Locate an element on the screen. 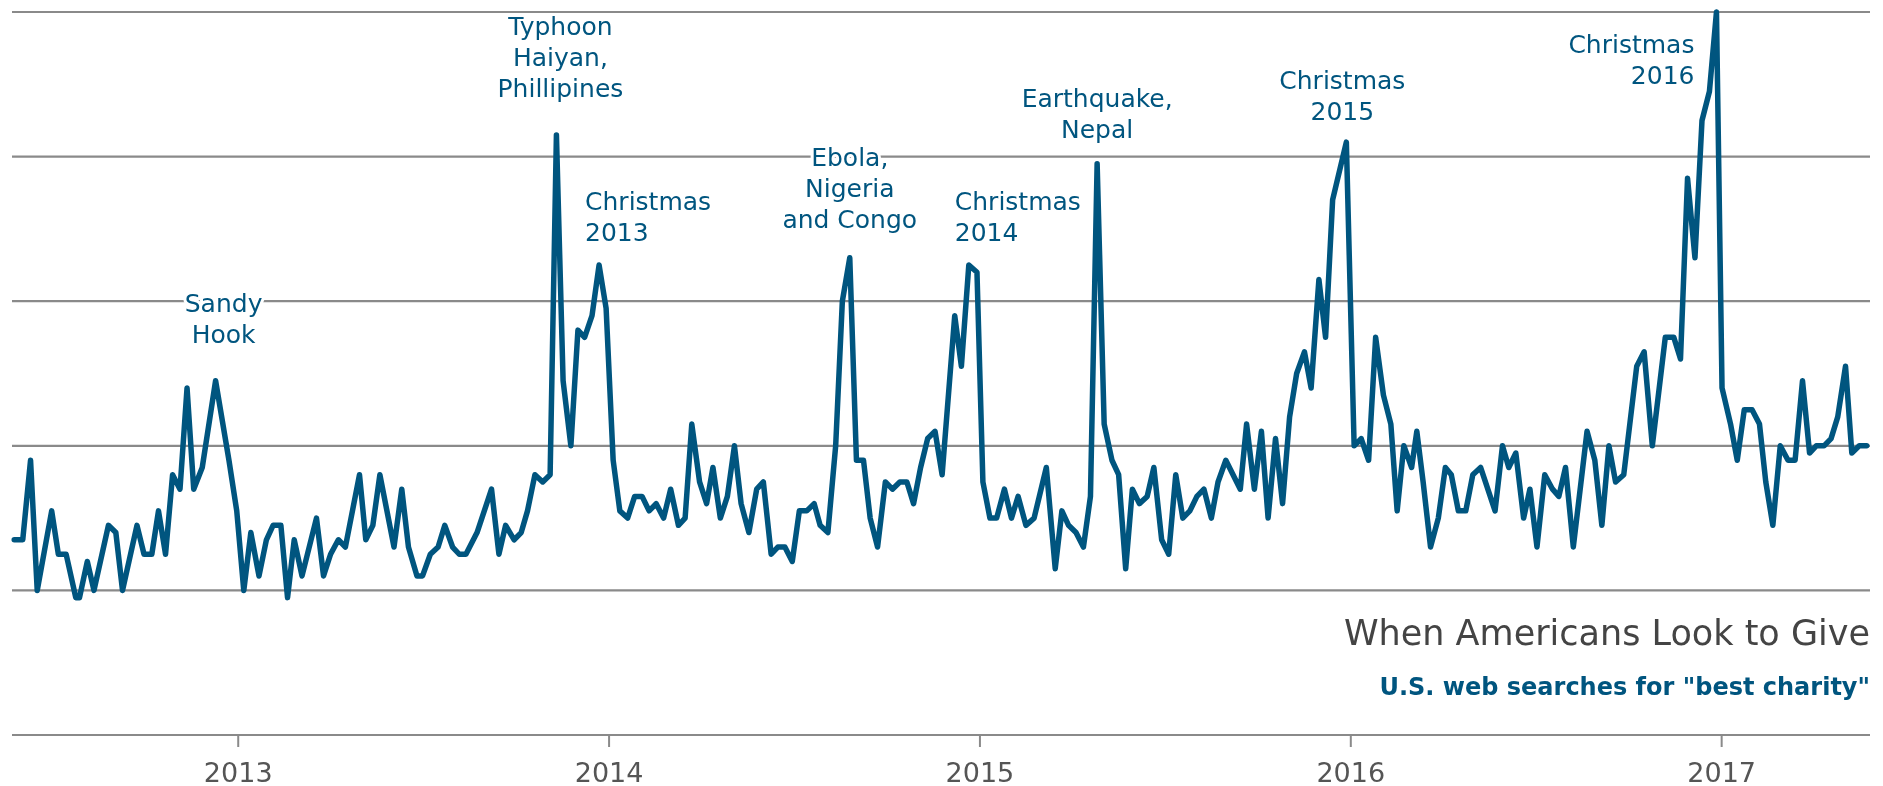 The width and height of the screenshot is (1883, 786). x-tick-label: 2016 is located at coordinates (1351, 771).